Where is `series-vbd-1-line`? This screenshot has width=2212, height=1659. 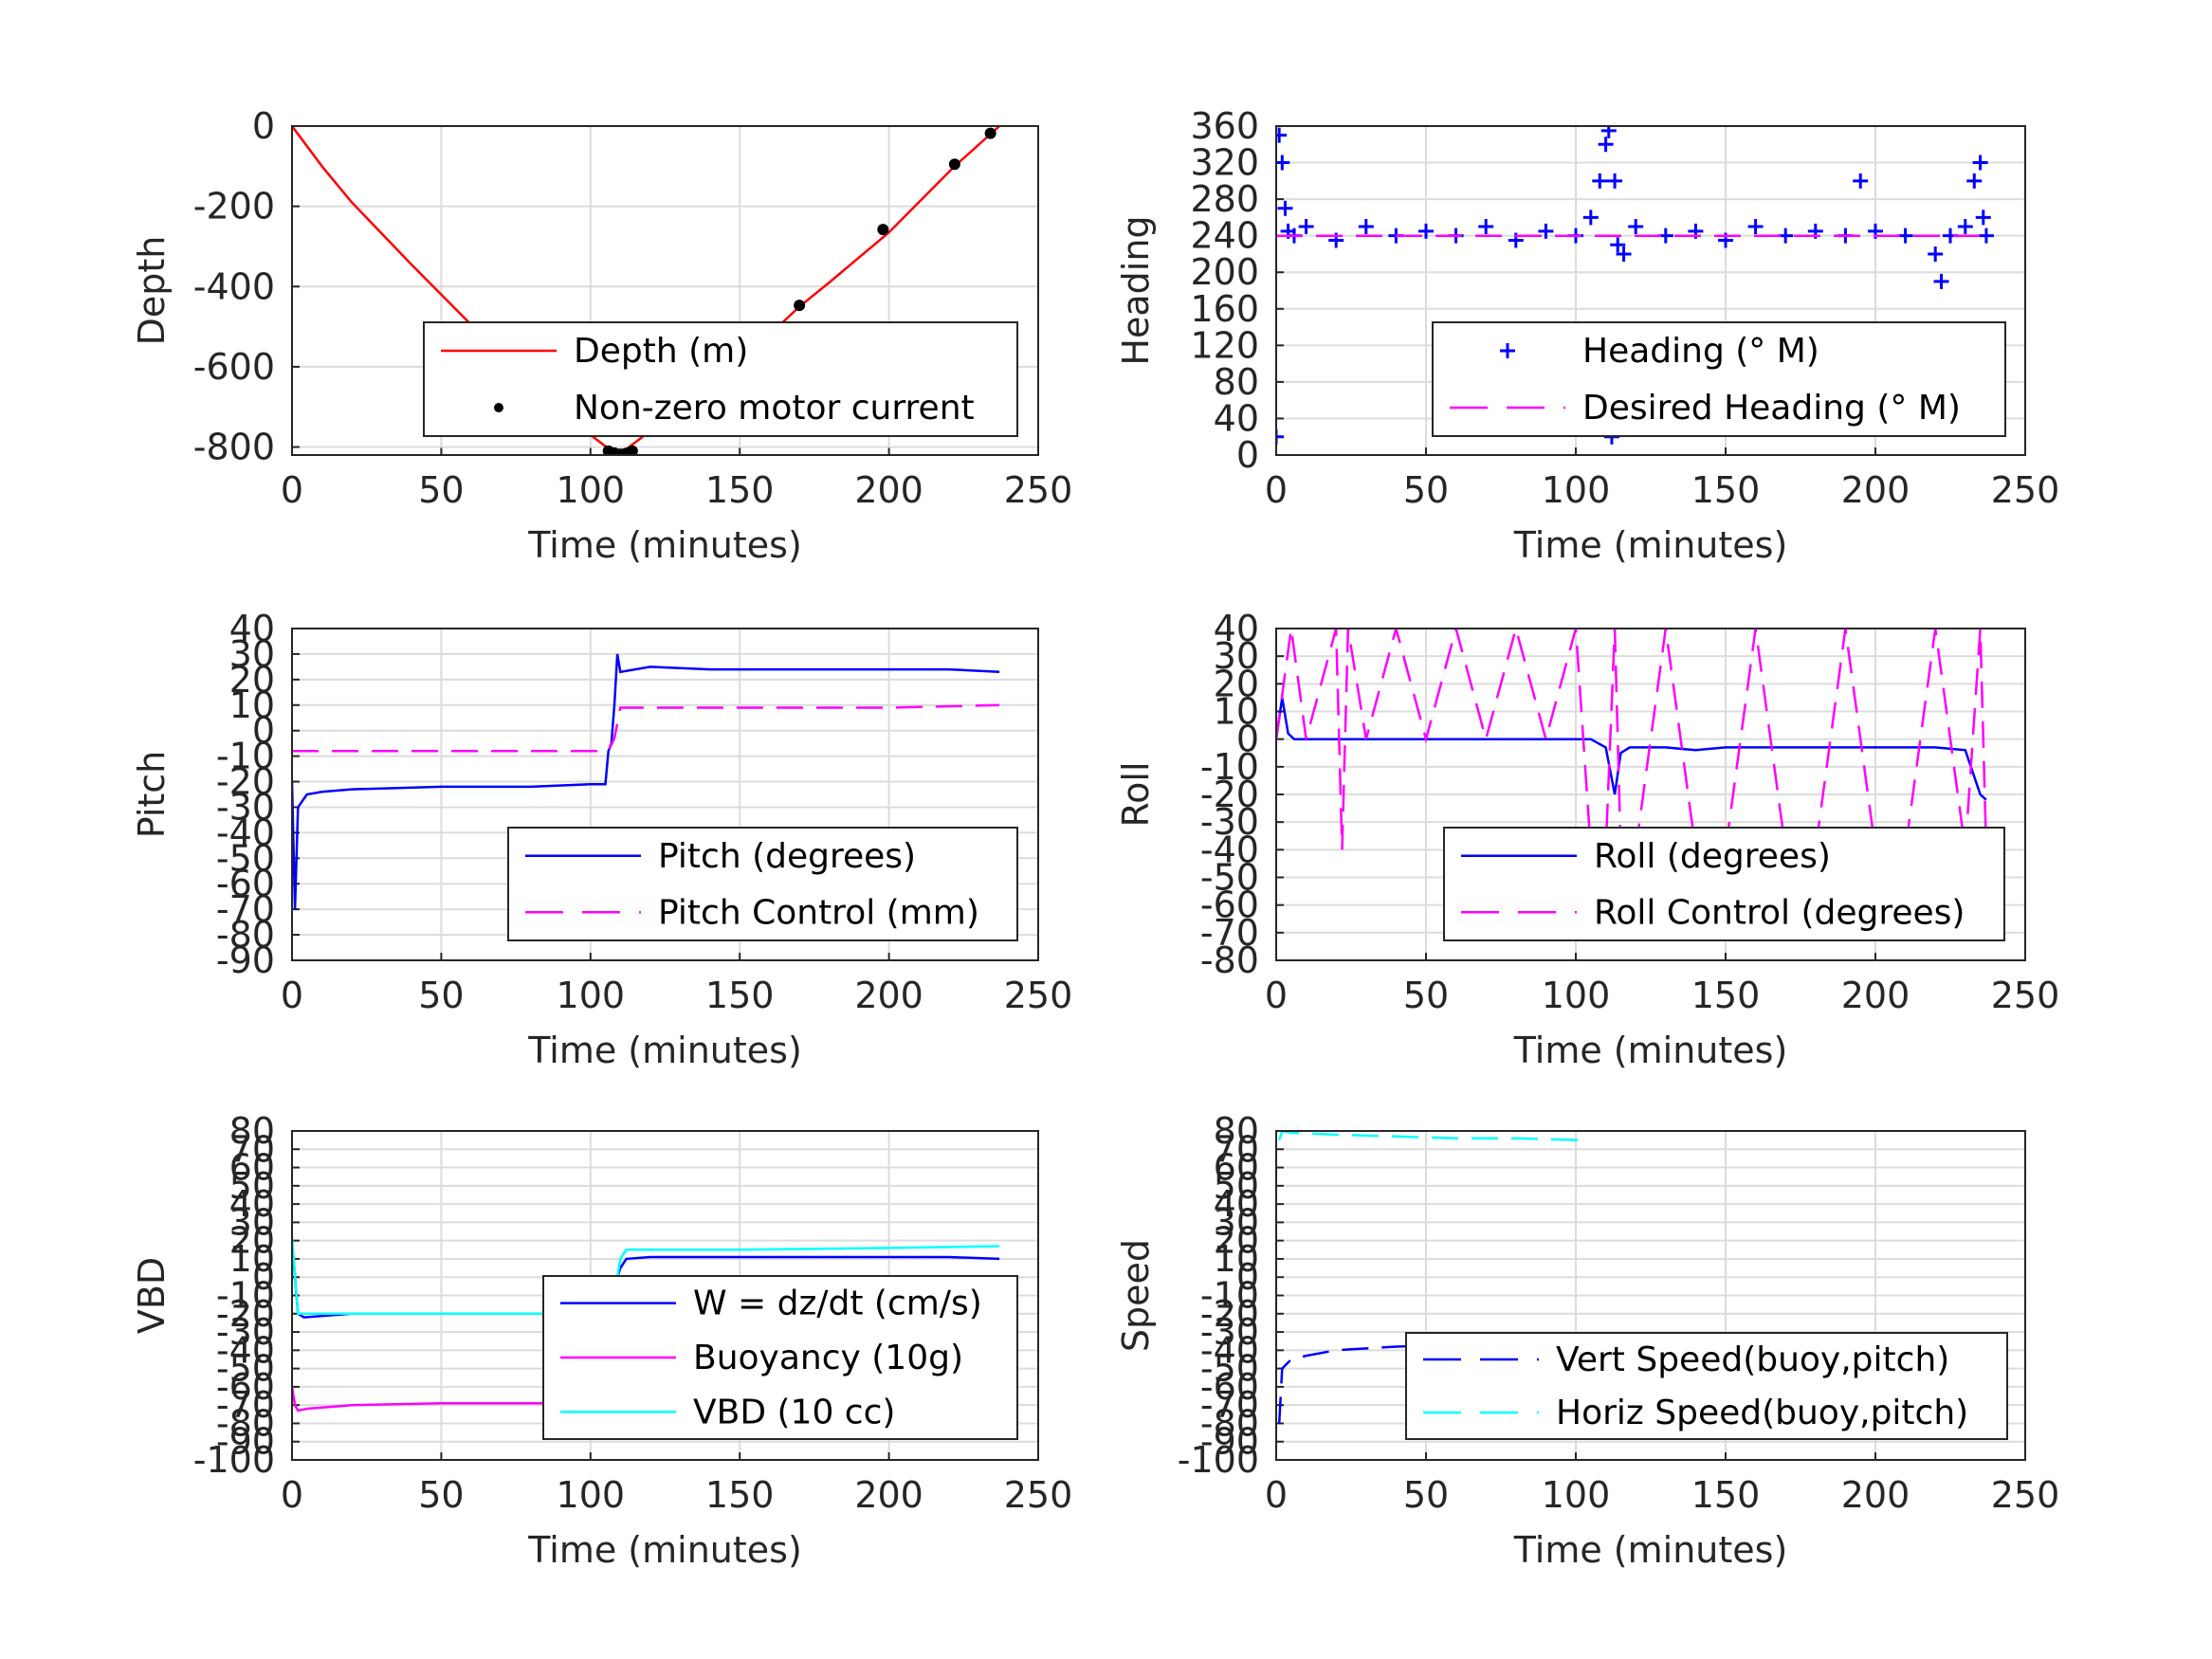
series-vbd-1-line is located at coordinates (449, 1399).